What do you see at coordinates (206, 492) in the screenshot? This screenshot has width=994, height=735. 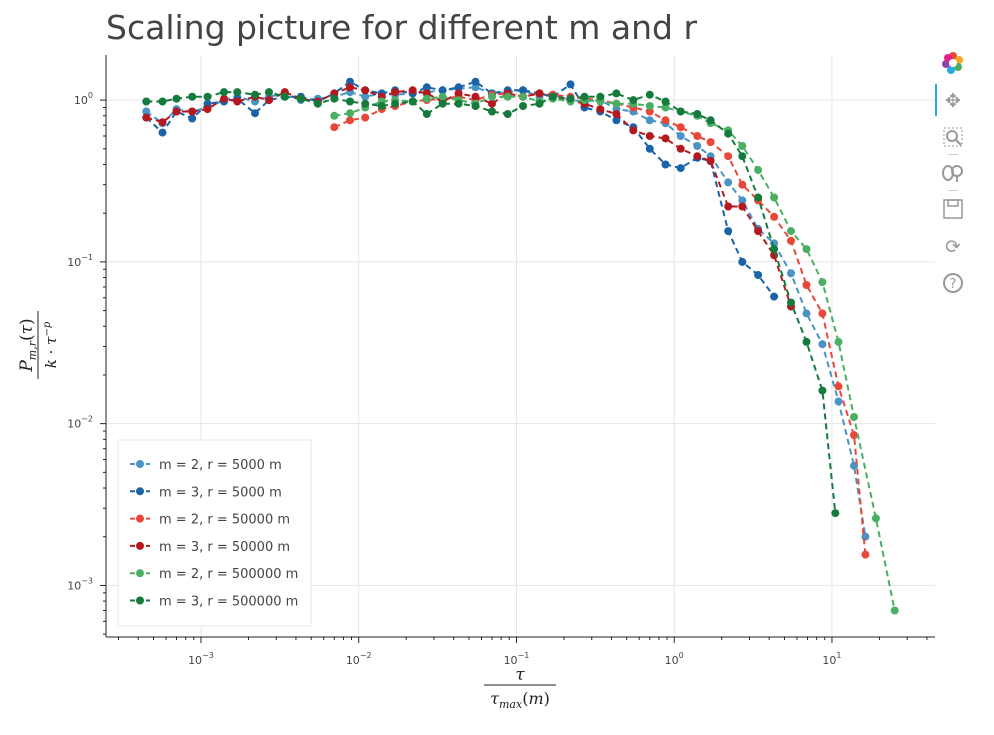 I see `legend-item: m = 3, r = 5000 m` at bounding box center [206, 492].